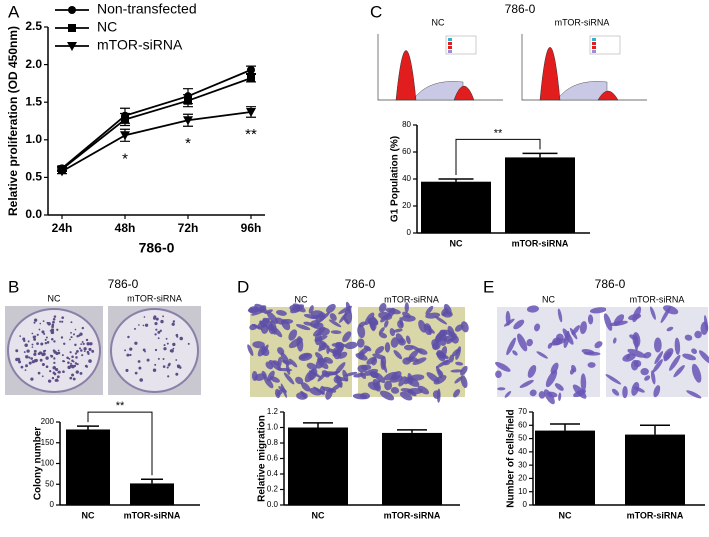  I want to click on y-tick-label: 1.2, so click(273, 411).